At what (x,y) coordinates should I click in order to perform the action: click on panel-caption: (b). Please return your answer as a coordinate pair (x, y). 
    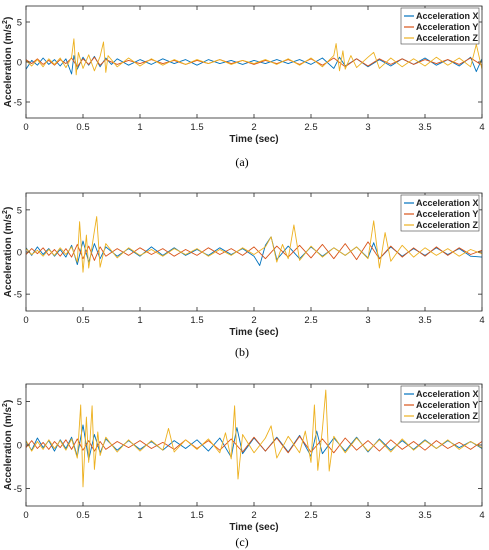
    Looking at the image, I should click on (242, 352).